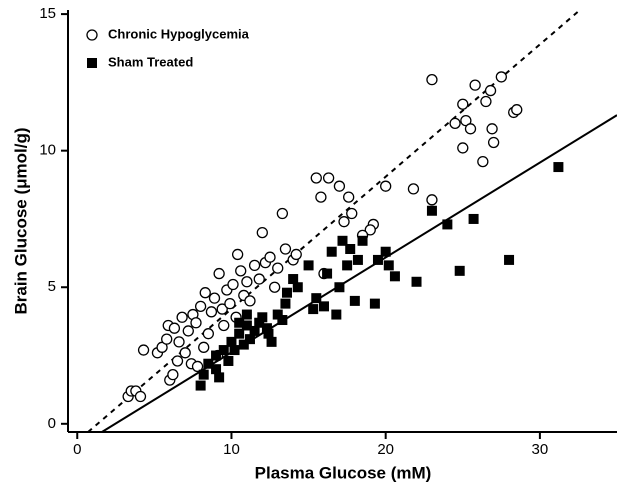 This screenshot has height=492, width=618. Describe the element at coordinates (343, 472) in the screenshot. I see `x-axis-label: Plasma Glucose (mM)` at that location.